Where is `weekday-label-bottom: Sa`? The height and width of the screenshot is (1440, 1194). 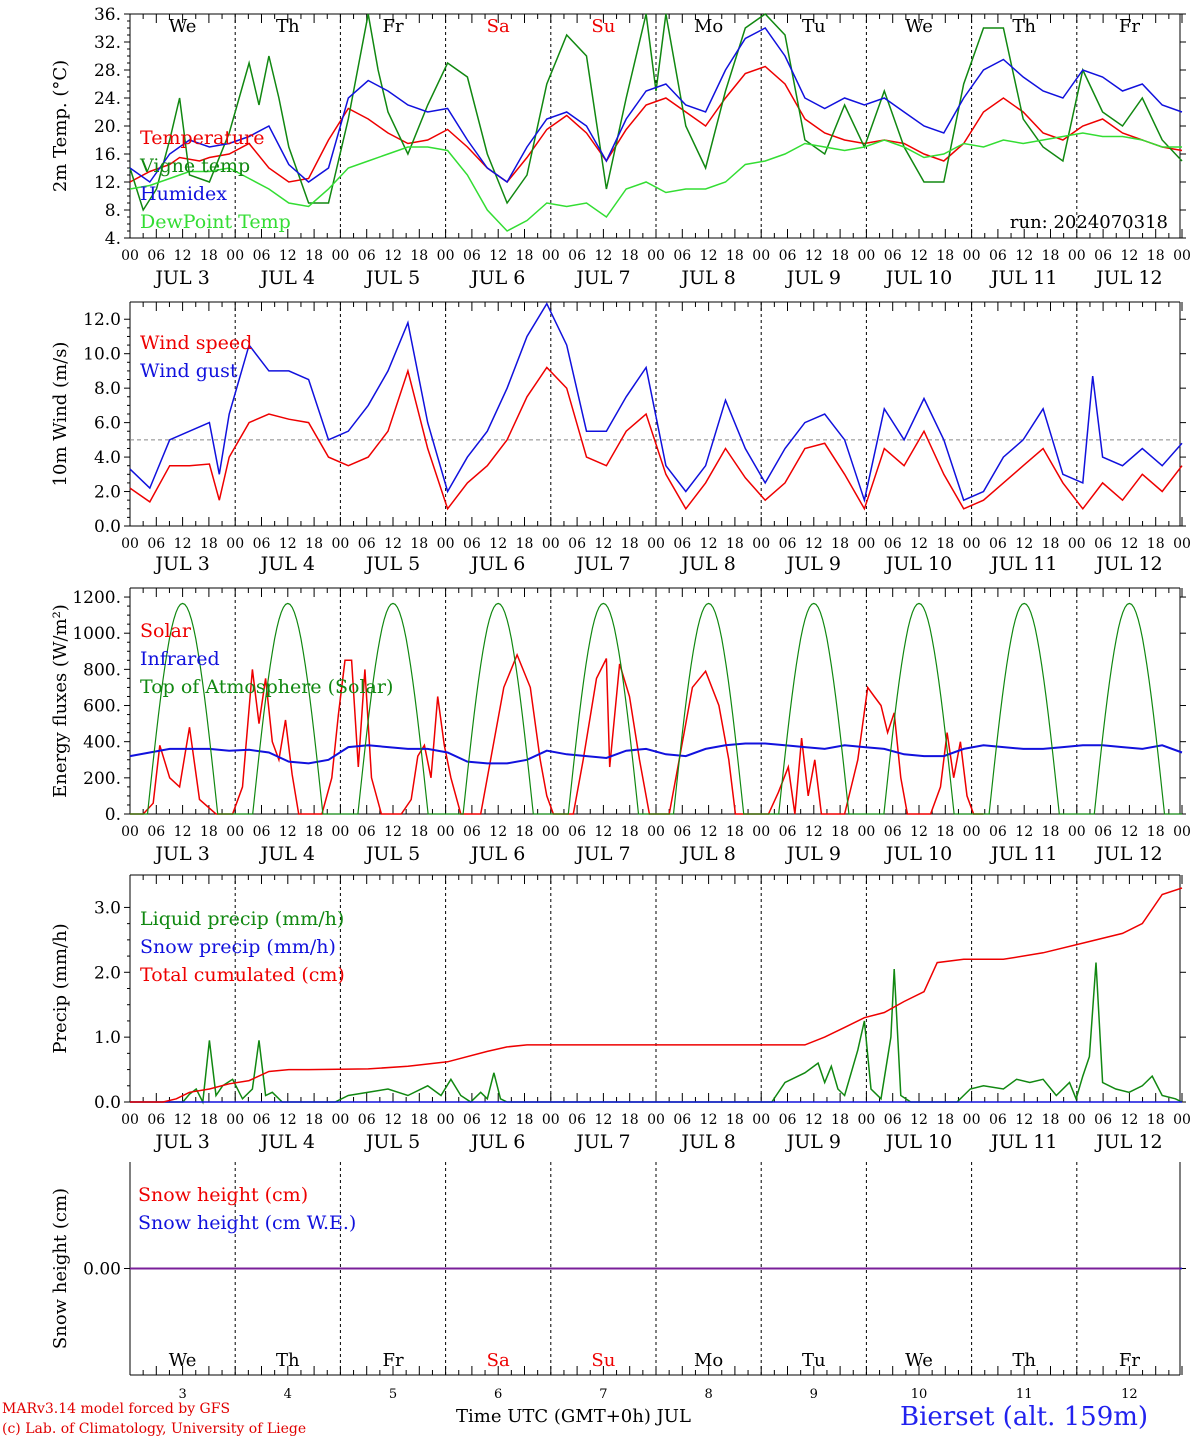
weekday-label-bottom: Sa is located at coordinates (498, 1360).